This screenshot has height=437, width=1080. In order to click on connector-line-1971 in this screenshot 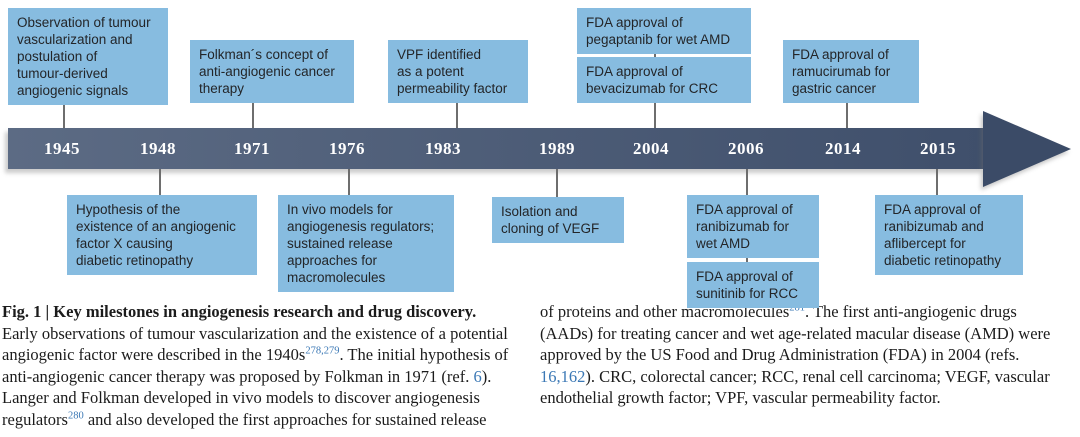, I will do `click(253, 112)`.